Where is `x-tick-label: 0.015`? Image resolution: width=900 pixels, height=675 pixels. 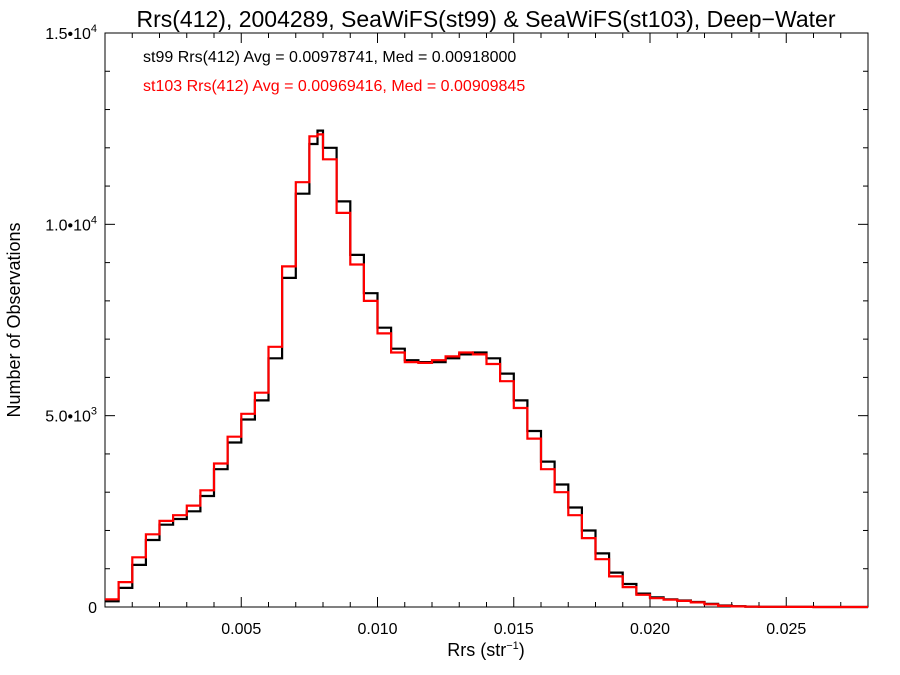 x-tick-label: 0.015 is located at coordinates (514, 629).